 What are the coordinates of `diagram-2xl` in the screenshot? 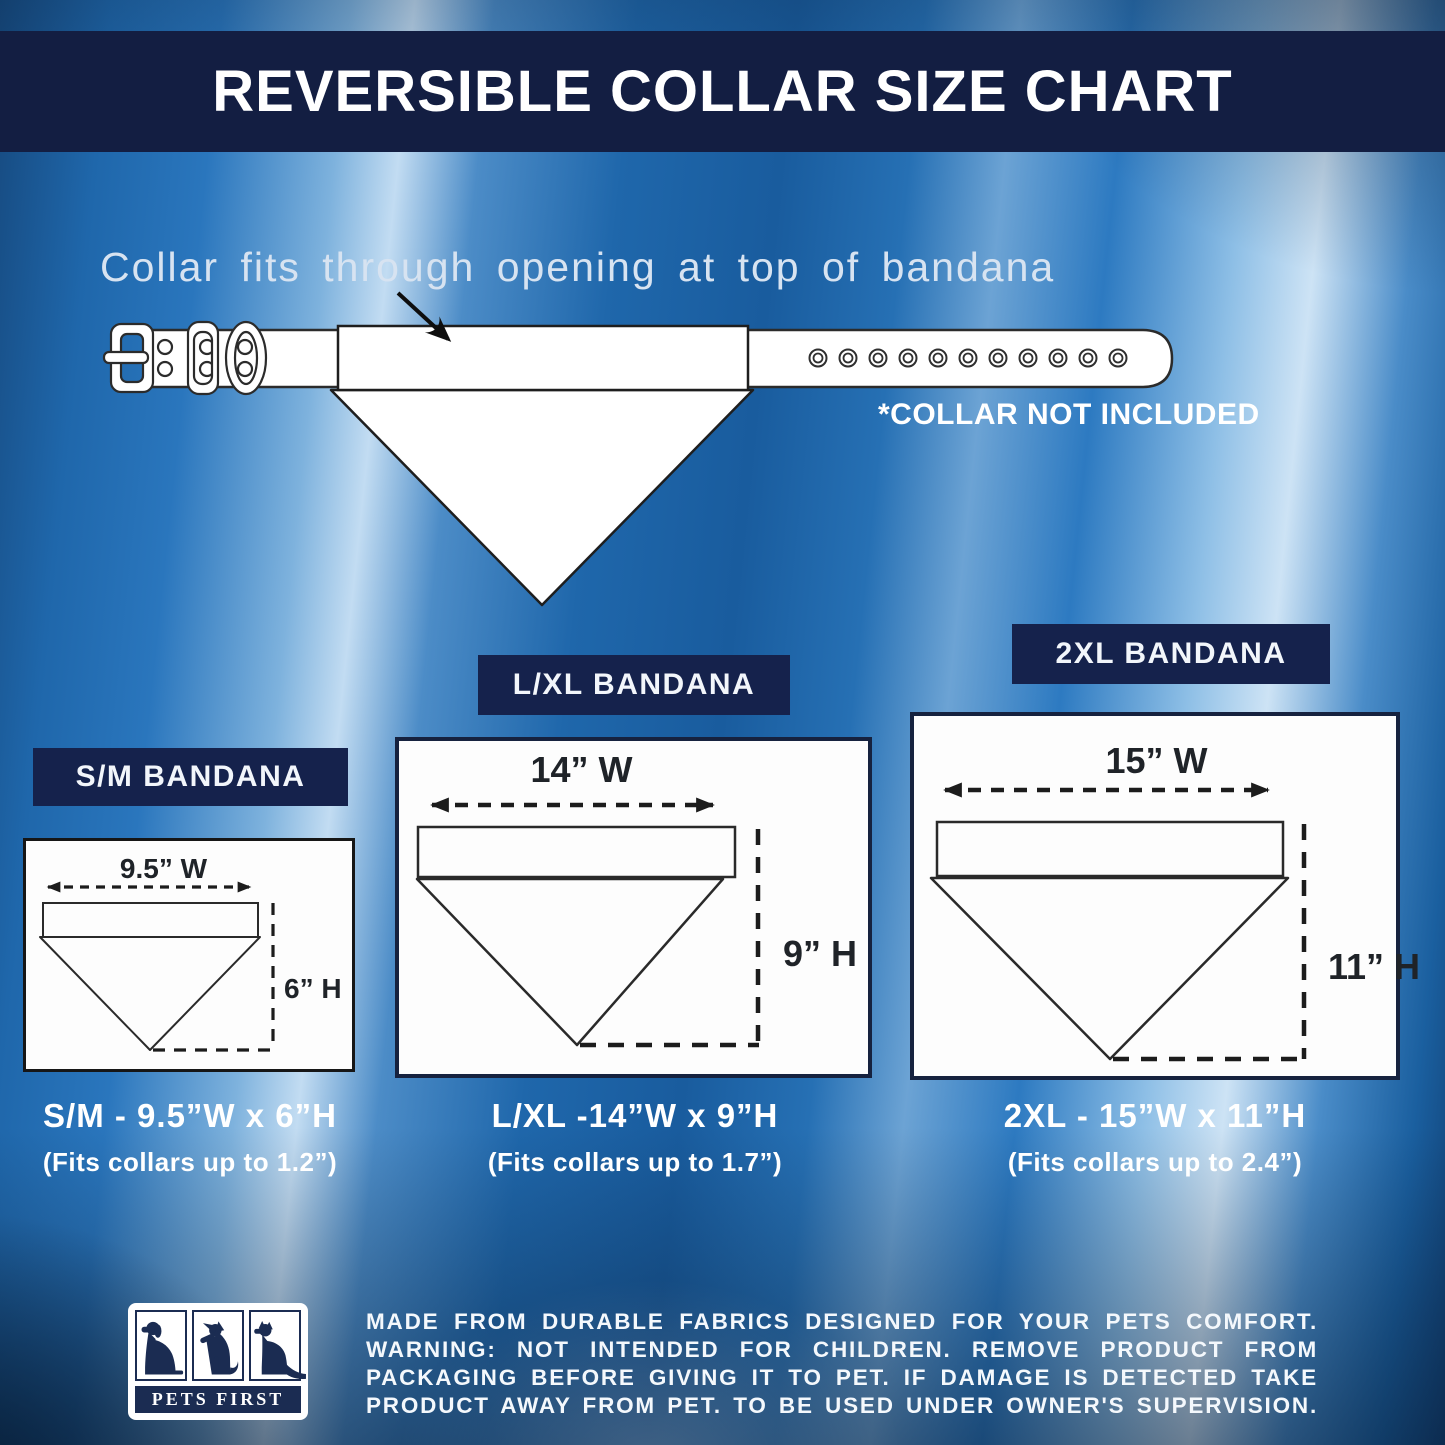 It's located at (1118, 922).